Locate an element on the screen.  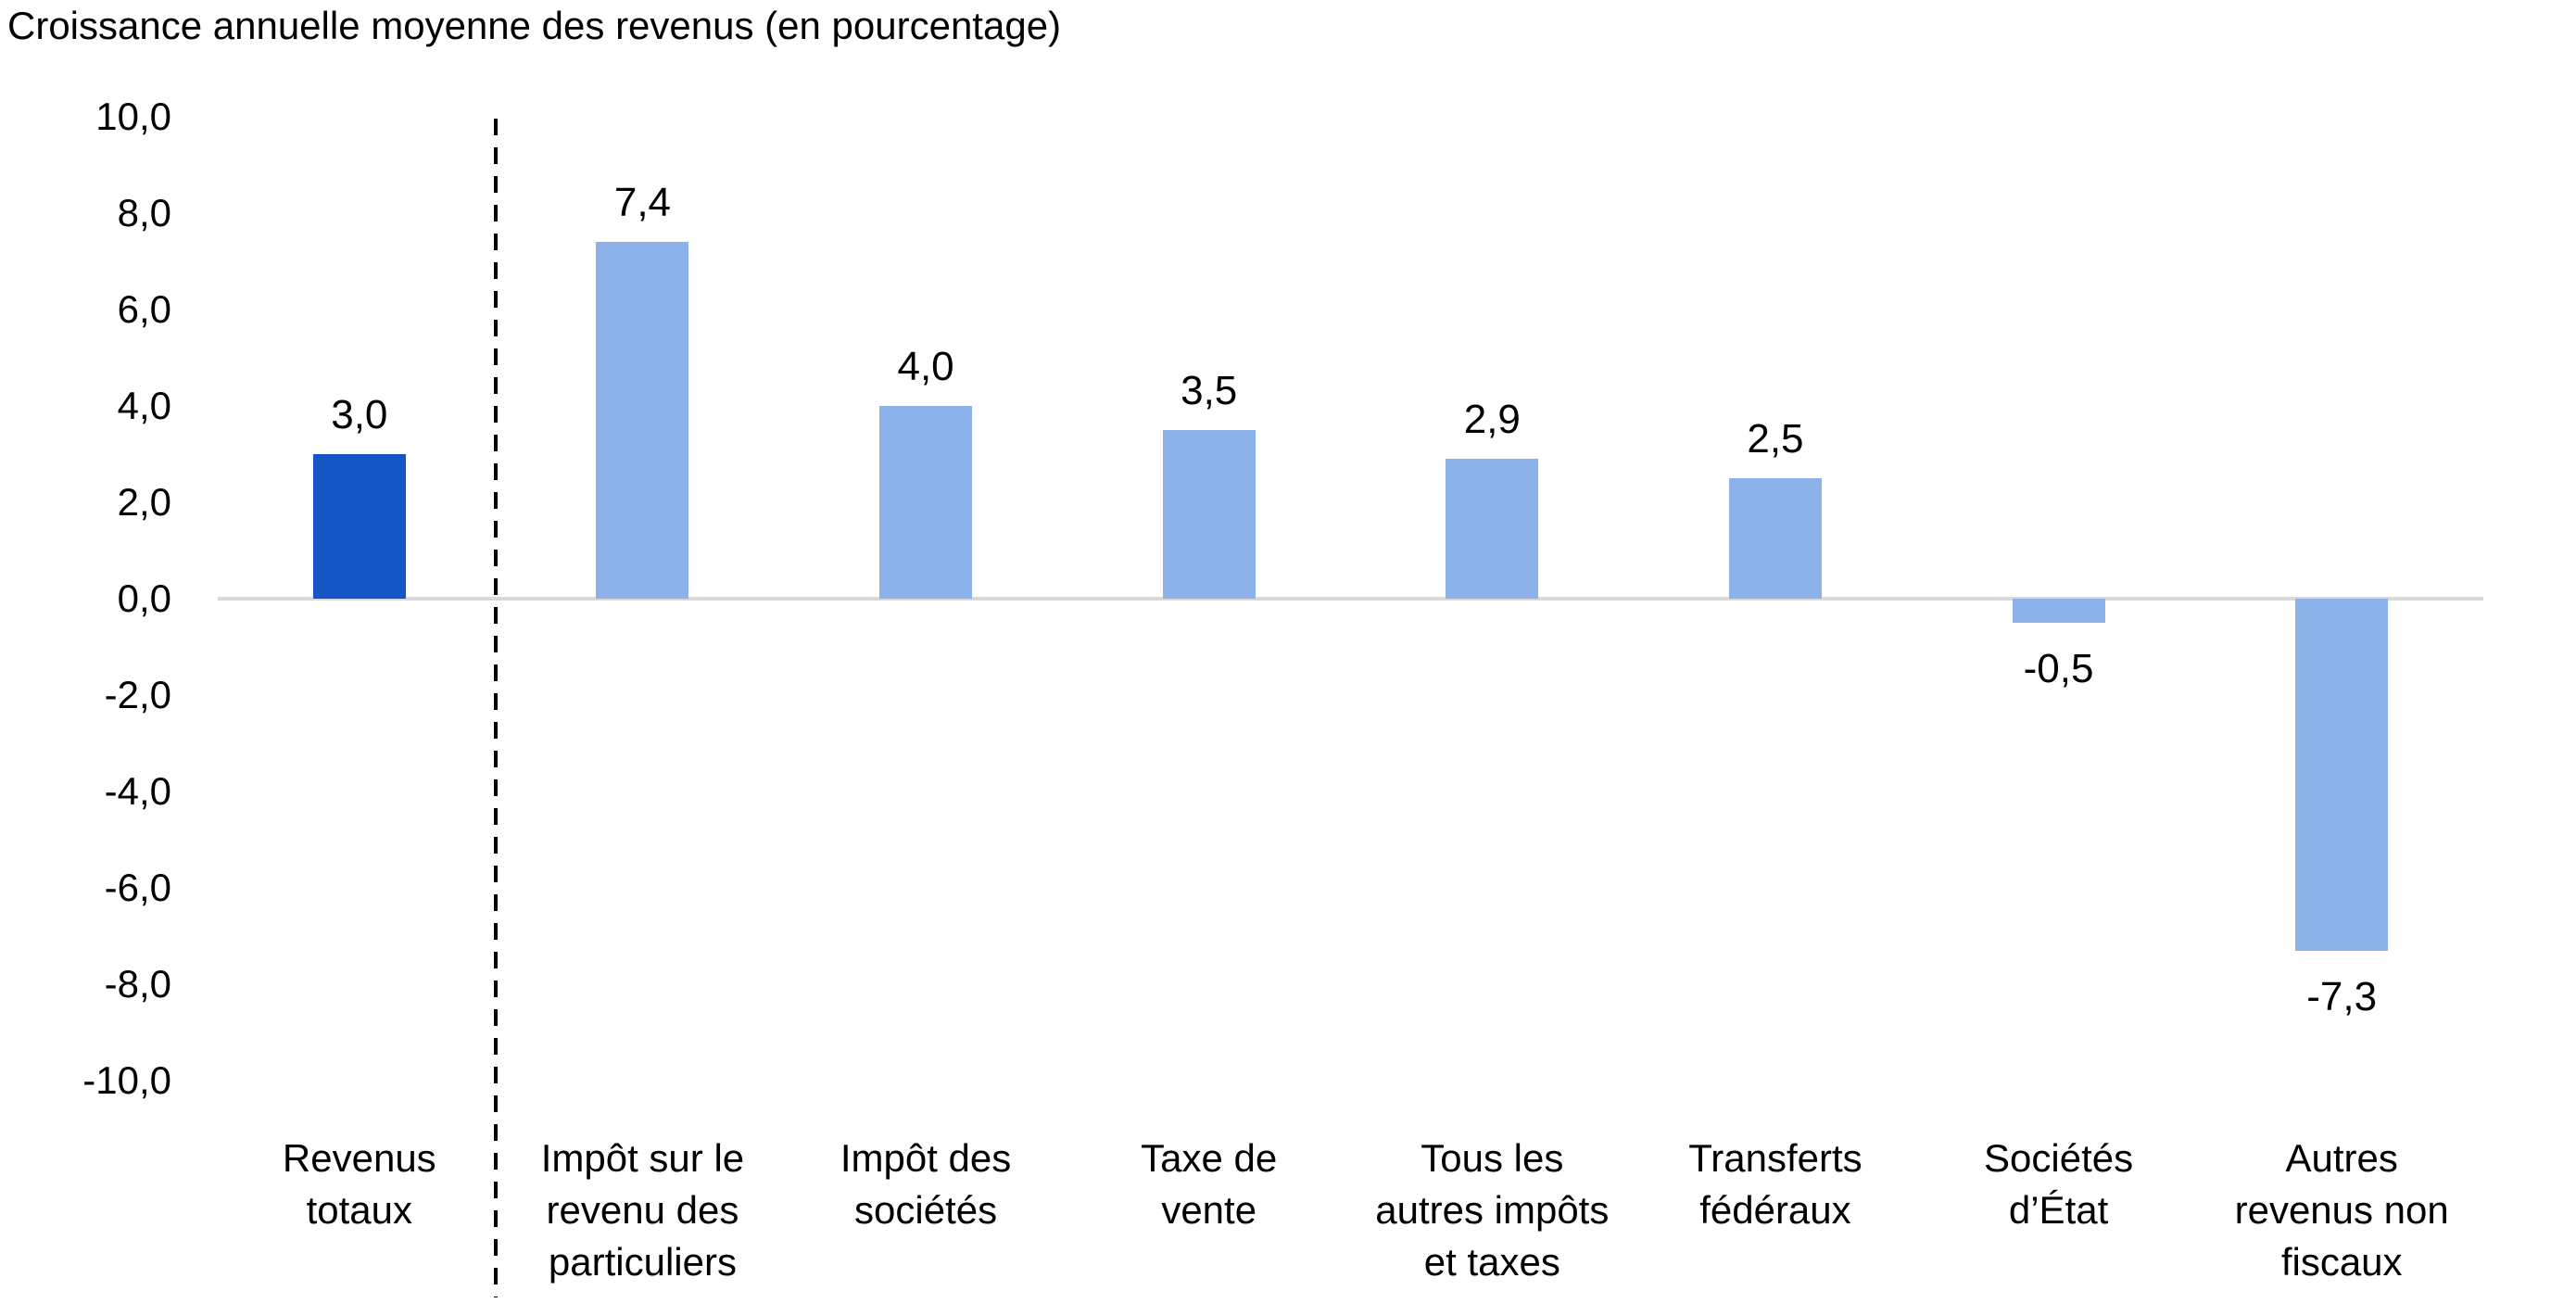
bar-value-label: 2,9 is located at coordinates (1492, 420).